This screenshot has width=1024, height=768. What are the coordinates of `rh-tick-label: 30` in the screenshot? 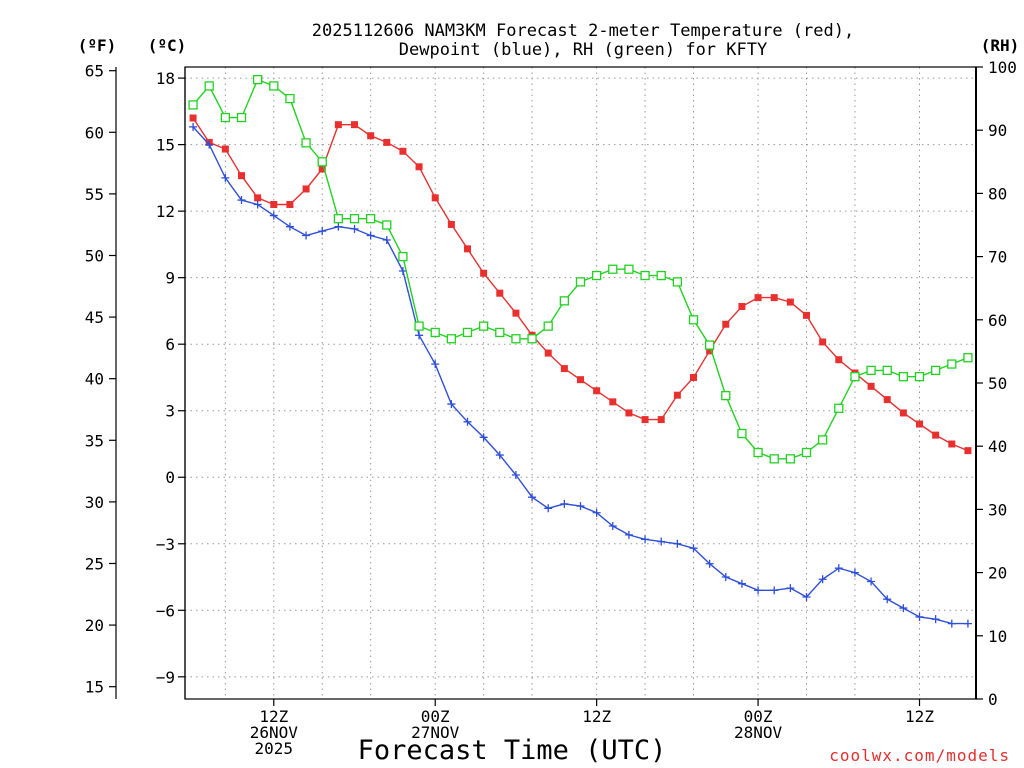 It's located at (997, 509).